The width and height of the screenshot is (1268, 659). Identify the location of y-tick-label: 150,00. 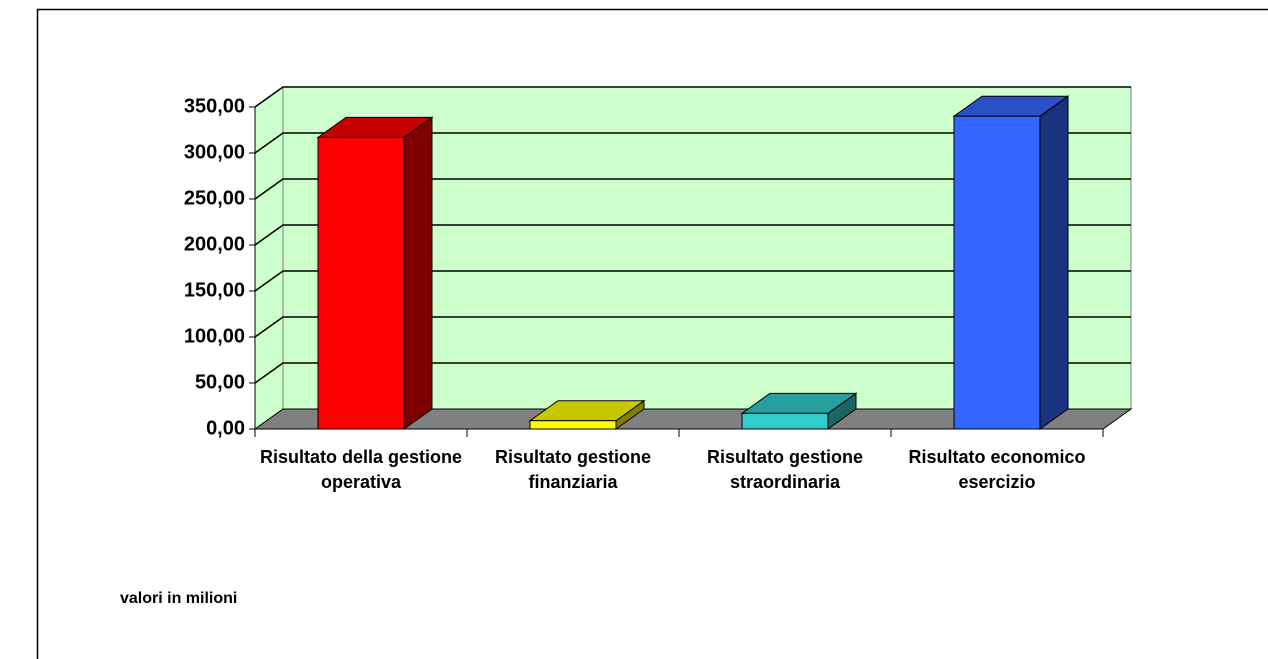
(214, 290).